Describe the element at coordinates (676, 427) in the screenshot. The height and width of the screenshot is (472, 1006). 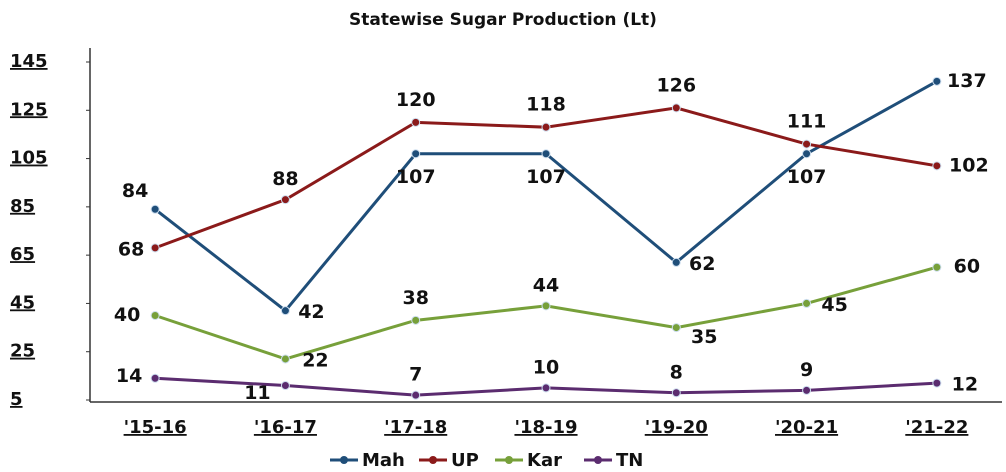
I see `x-tick-label: '19-20` at that location.